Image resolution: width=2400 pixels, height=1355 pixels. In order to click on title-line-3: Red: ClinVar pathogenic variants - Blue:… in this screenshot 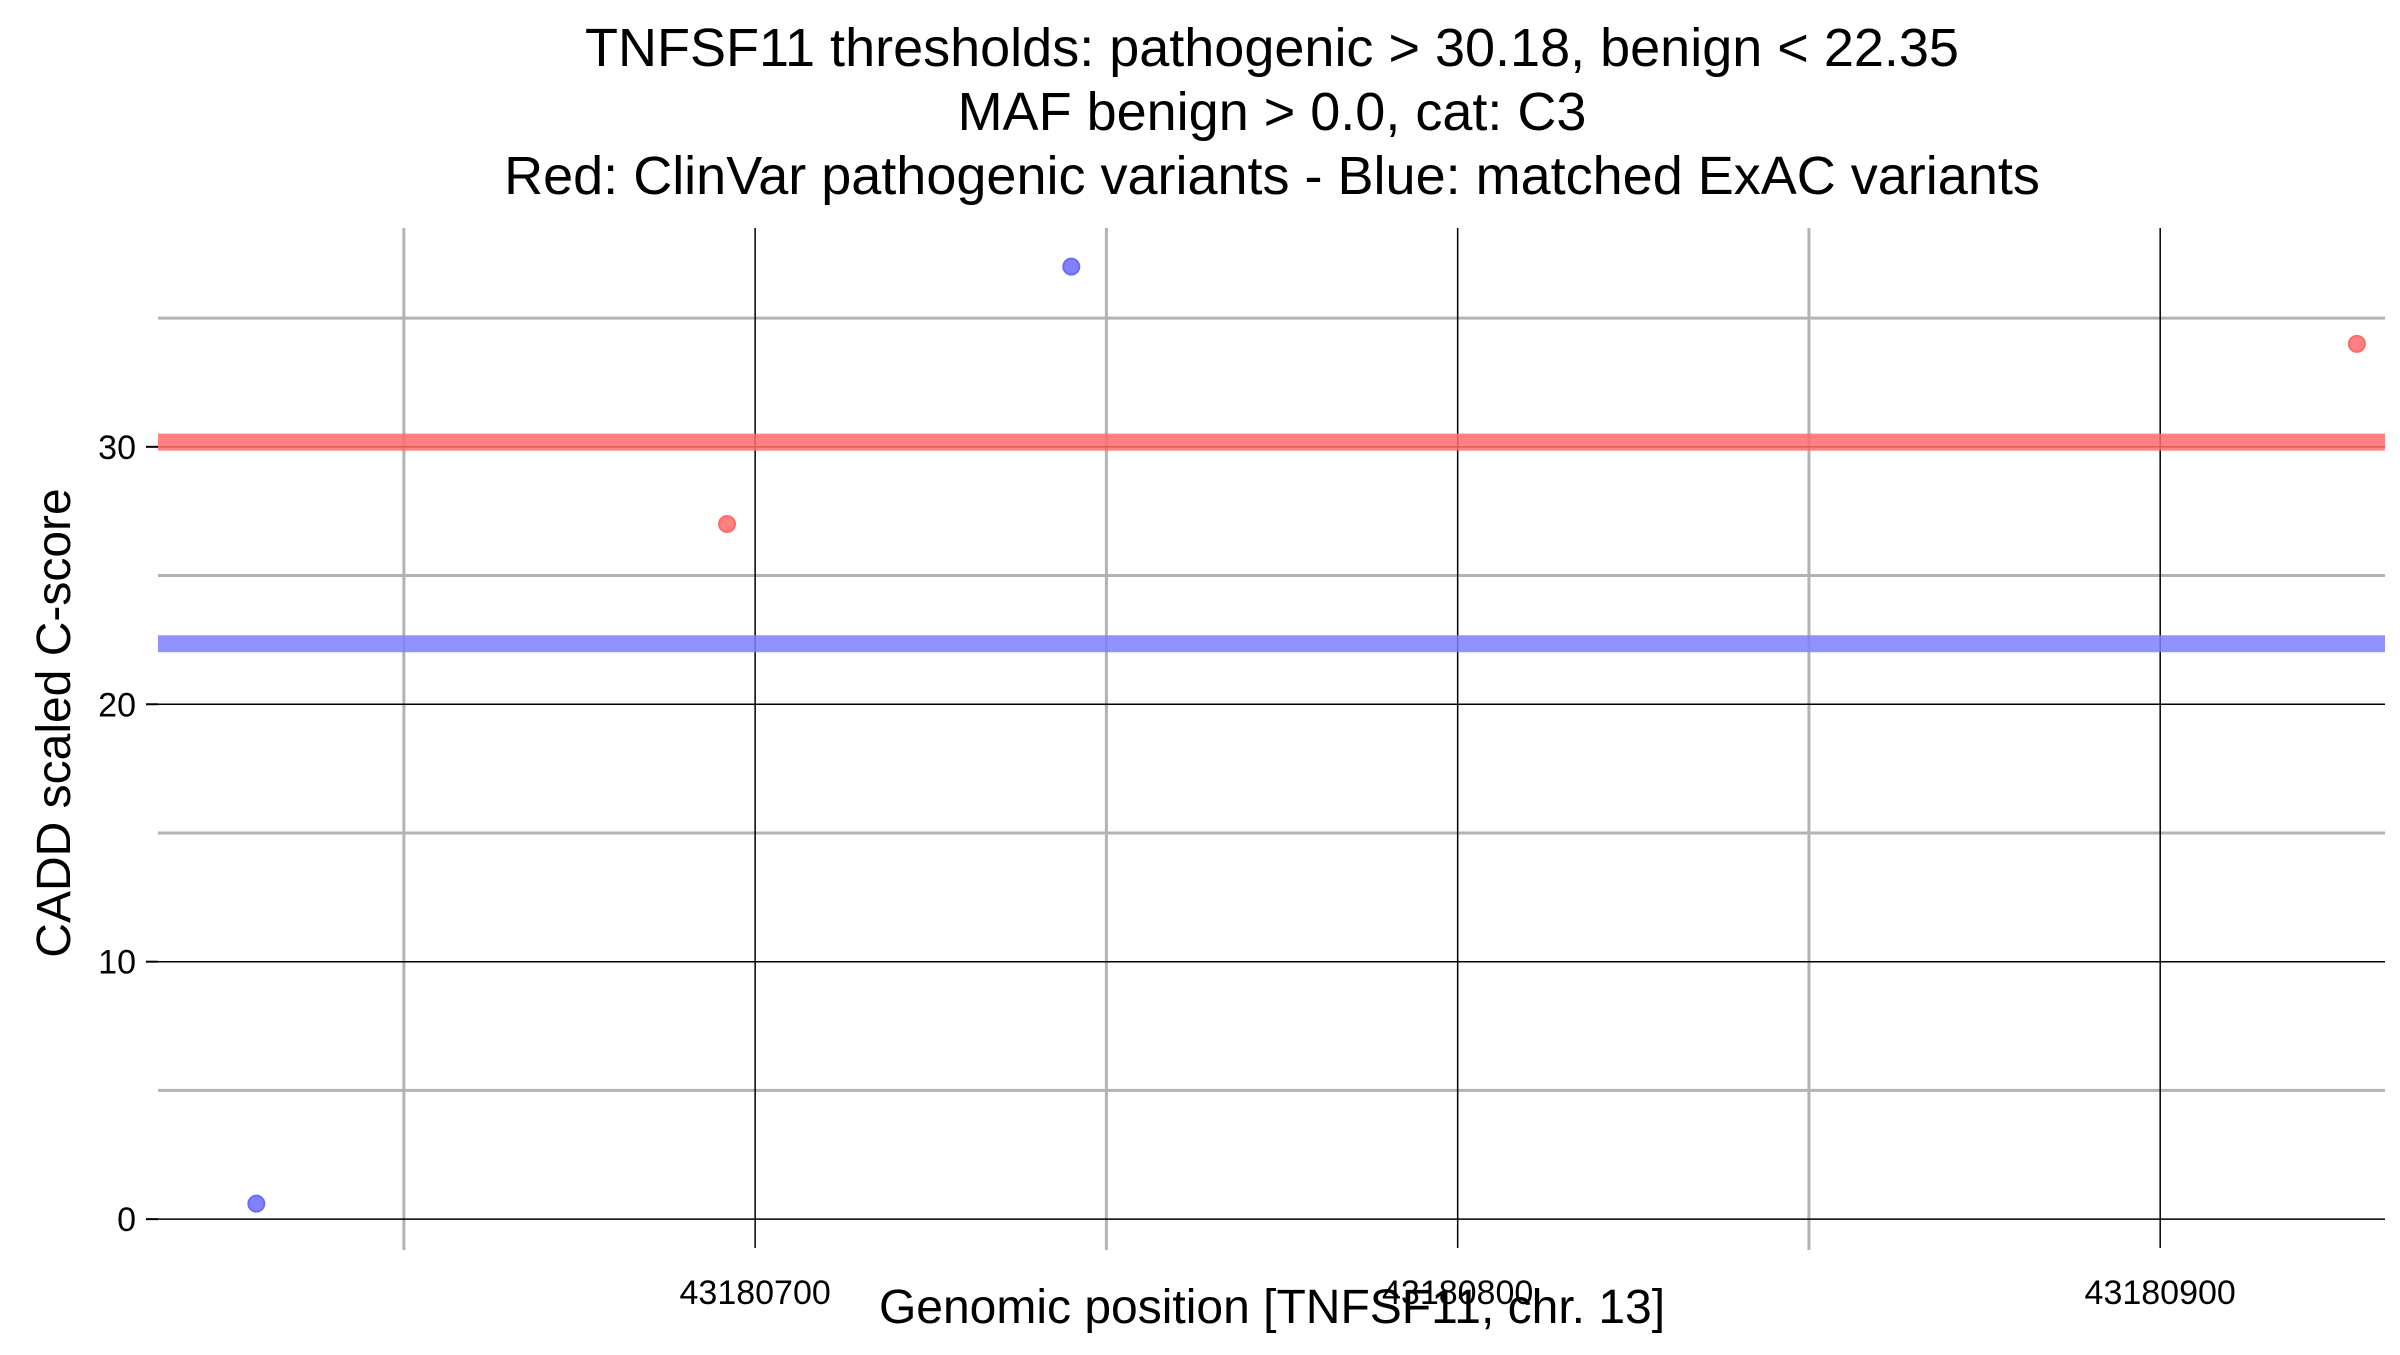, I will do `click(1272, 176)`.